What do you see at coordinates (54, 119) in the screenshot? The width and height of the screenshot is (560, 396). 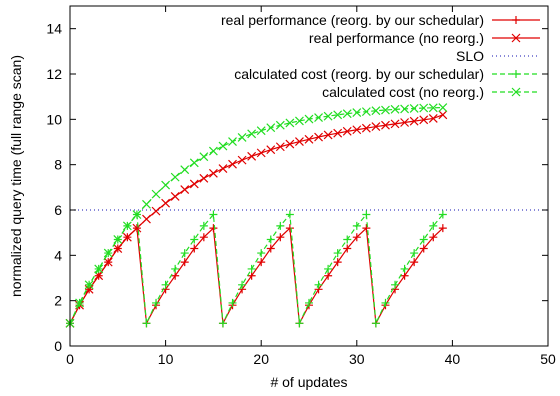 I see `y-tick-label: 10` at bounding box center [54, 119].